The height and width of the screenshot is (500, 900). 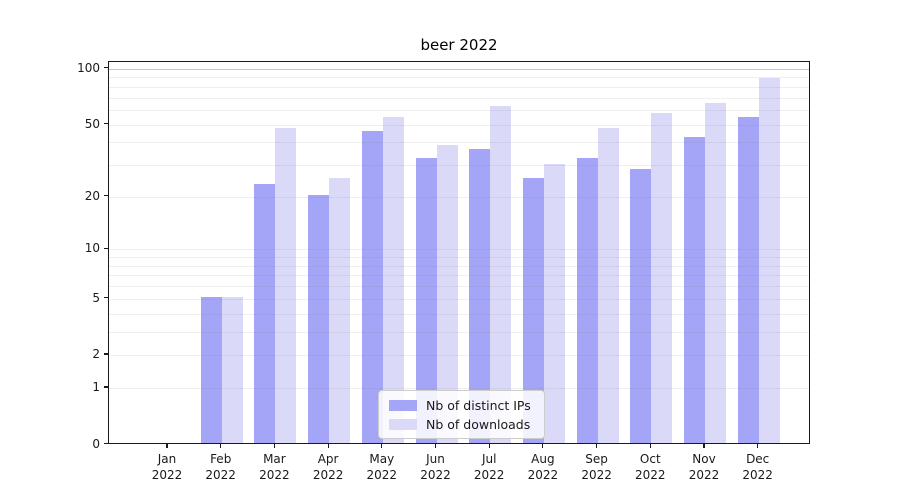 I want to click on bar-nb-of-distinct-ips-jul-2022, so click(x=480, y=296).